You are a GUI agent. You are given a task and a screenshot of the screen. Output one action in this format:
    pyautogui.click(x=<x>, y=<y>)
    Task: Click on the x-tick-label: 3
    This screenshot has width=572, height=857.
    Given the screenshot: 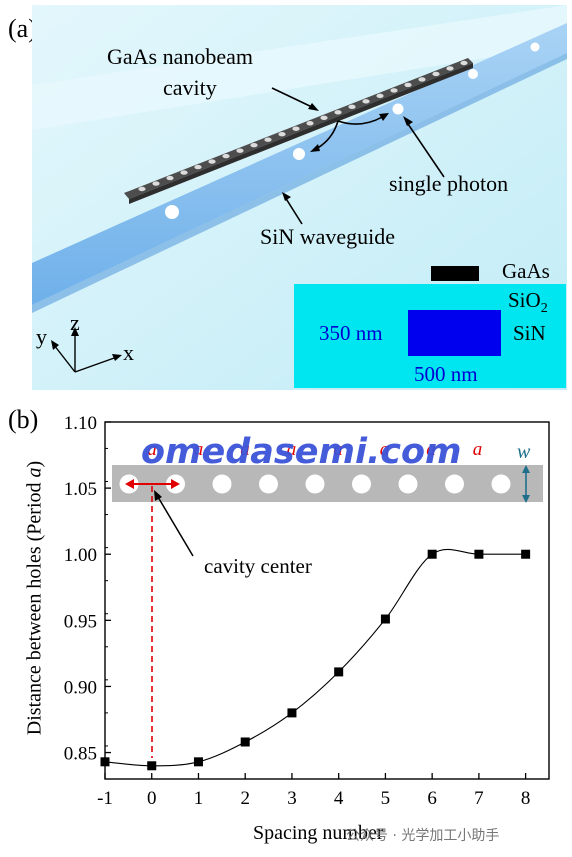 What is the action you would take?
    pyautogui.click(x=292, y=798)
    